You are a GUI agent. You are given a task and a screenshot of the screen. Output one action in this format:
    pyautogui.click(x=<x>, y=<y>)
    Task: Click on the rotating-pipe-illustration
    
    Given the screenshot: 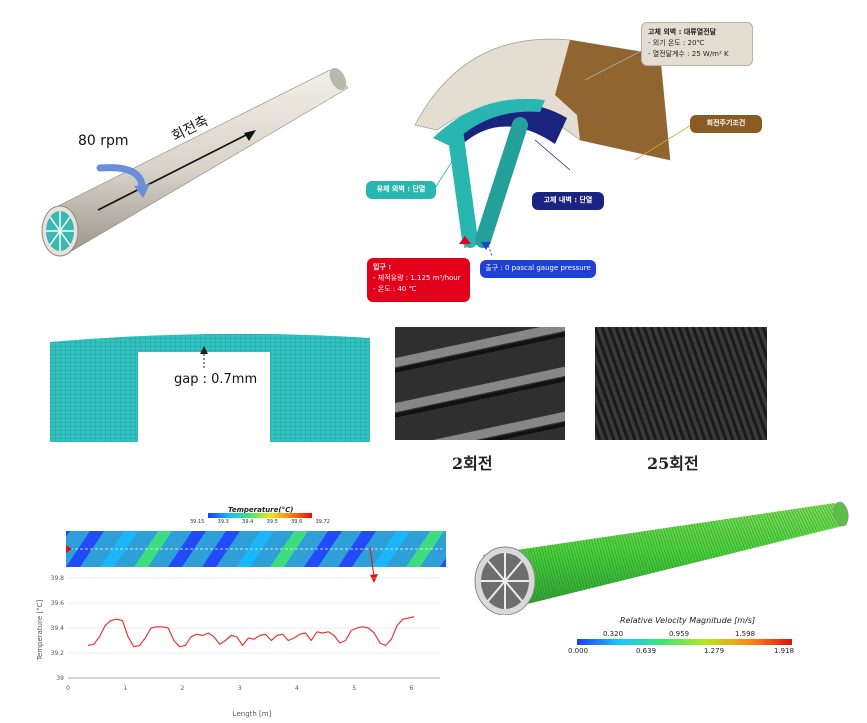 What is the action you would take?
    pyautogui.click(x=195, y=170)
    